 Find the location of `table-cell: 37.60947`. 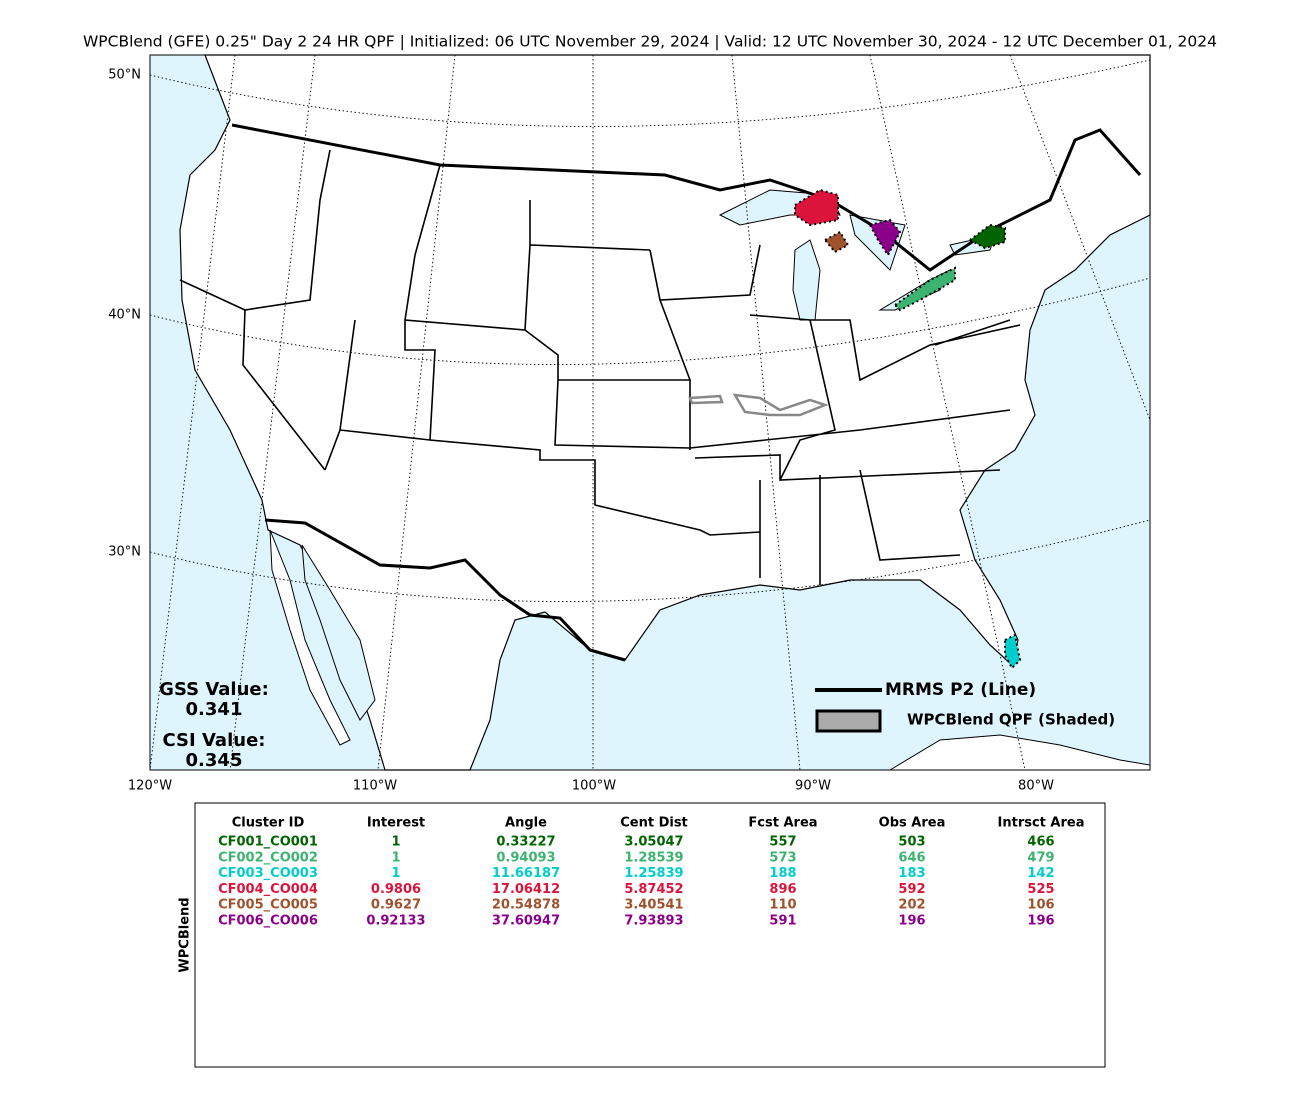

table-cell: 37.60947 is located at coordinates (526, 921).